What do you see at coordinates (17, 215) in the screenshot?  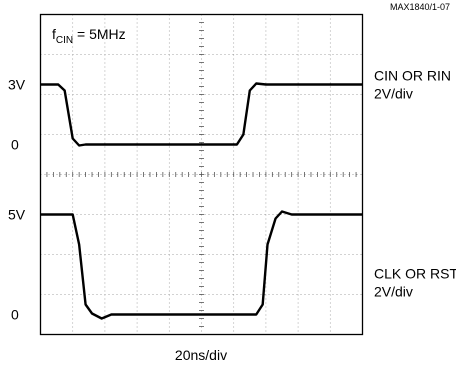 I see `level-label-high: 5V` at bounding box center [17, 215].